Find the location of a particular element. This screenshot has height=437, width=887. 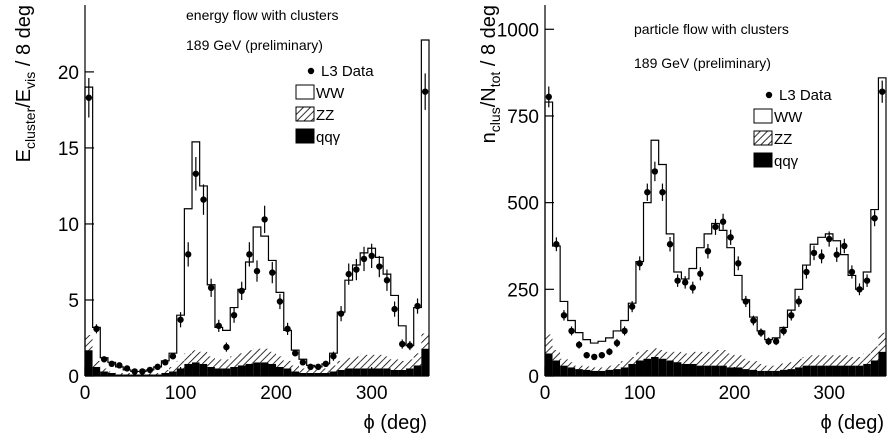

legend-label: L3 Data is located at coordinates (805, 95).